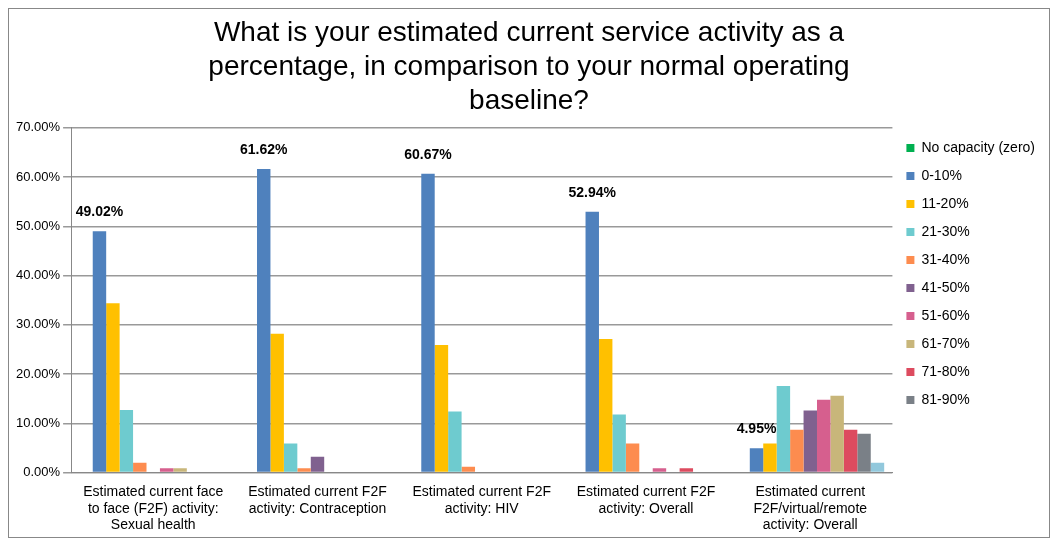  I want to click on y-tick-label: 0.00%, so click(42, 472).